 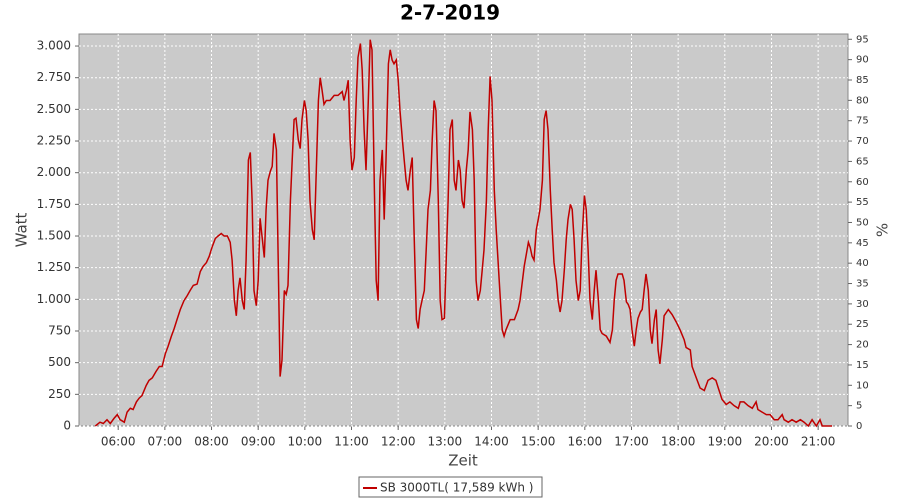 What do you see at coordinates (678, 442) in the screenshot?
I see `x-tick-label: 18:00` at bounding box center [678, 442].